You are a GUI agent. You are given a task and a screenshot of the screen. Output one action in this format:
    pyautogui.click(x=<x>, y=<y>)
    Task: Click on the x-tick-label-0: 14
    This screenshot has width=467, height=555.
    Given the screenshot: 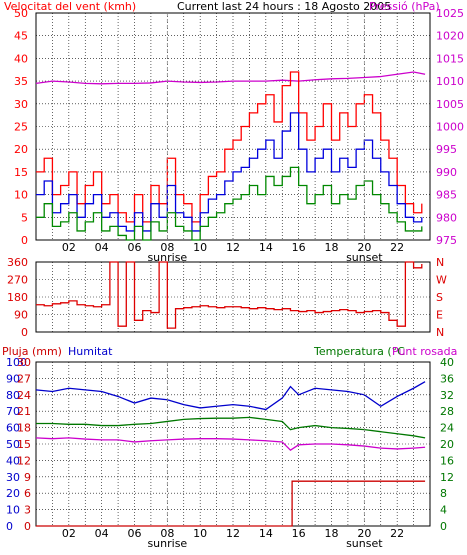 What is the action you would take?
    pyautogui.click(x=266, y=247)
    